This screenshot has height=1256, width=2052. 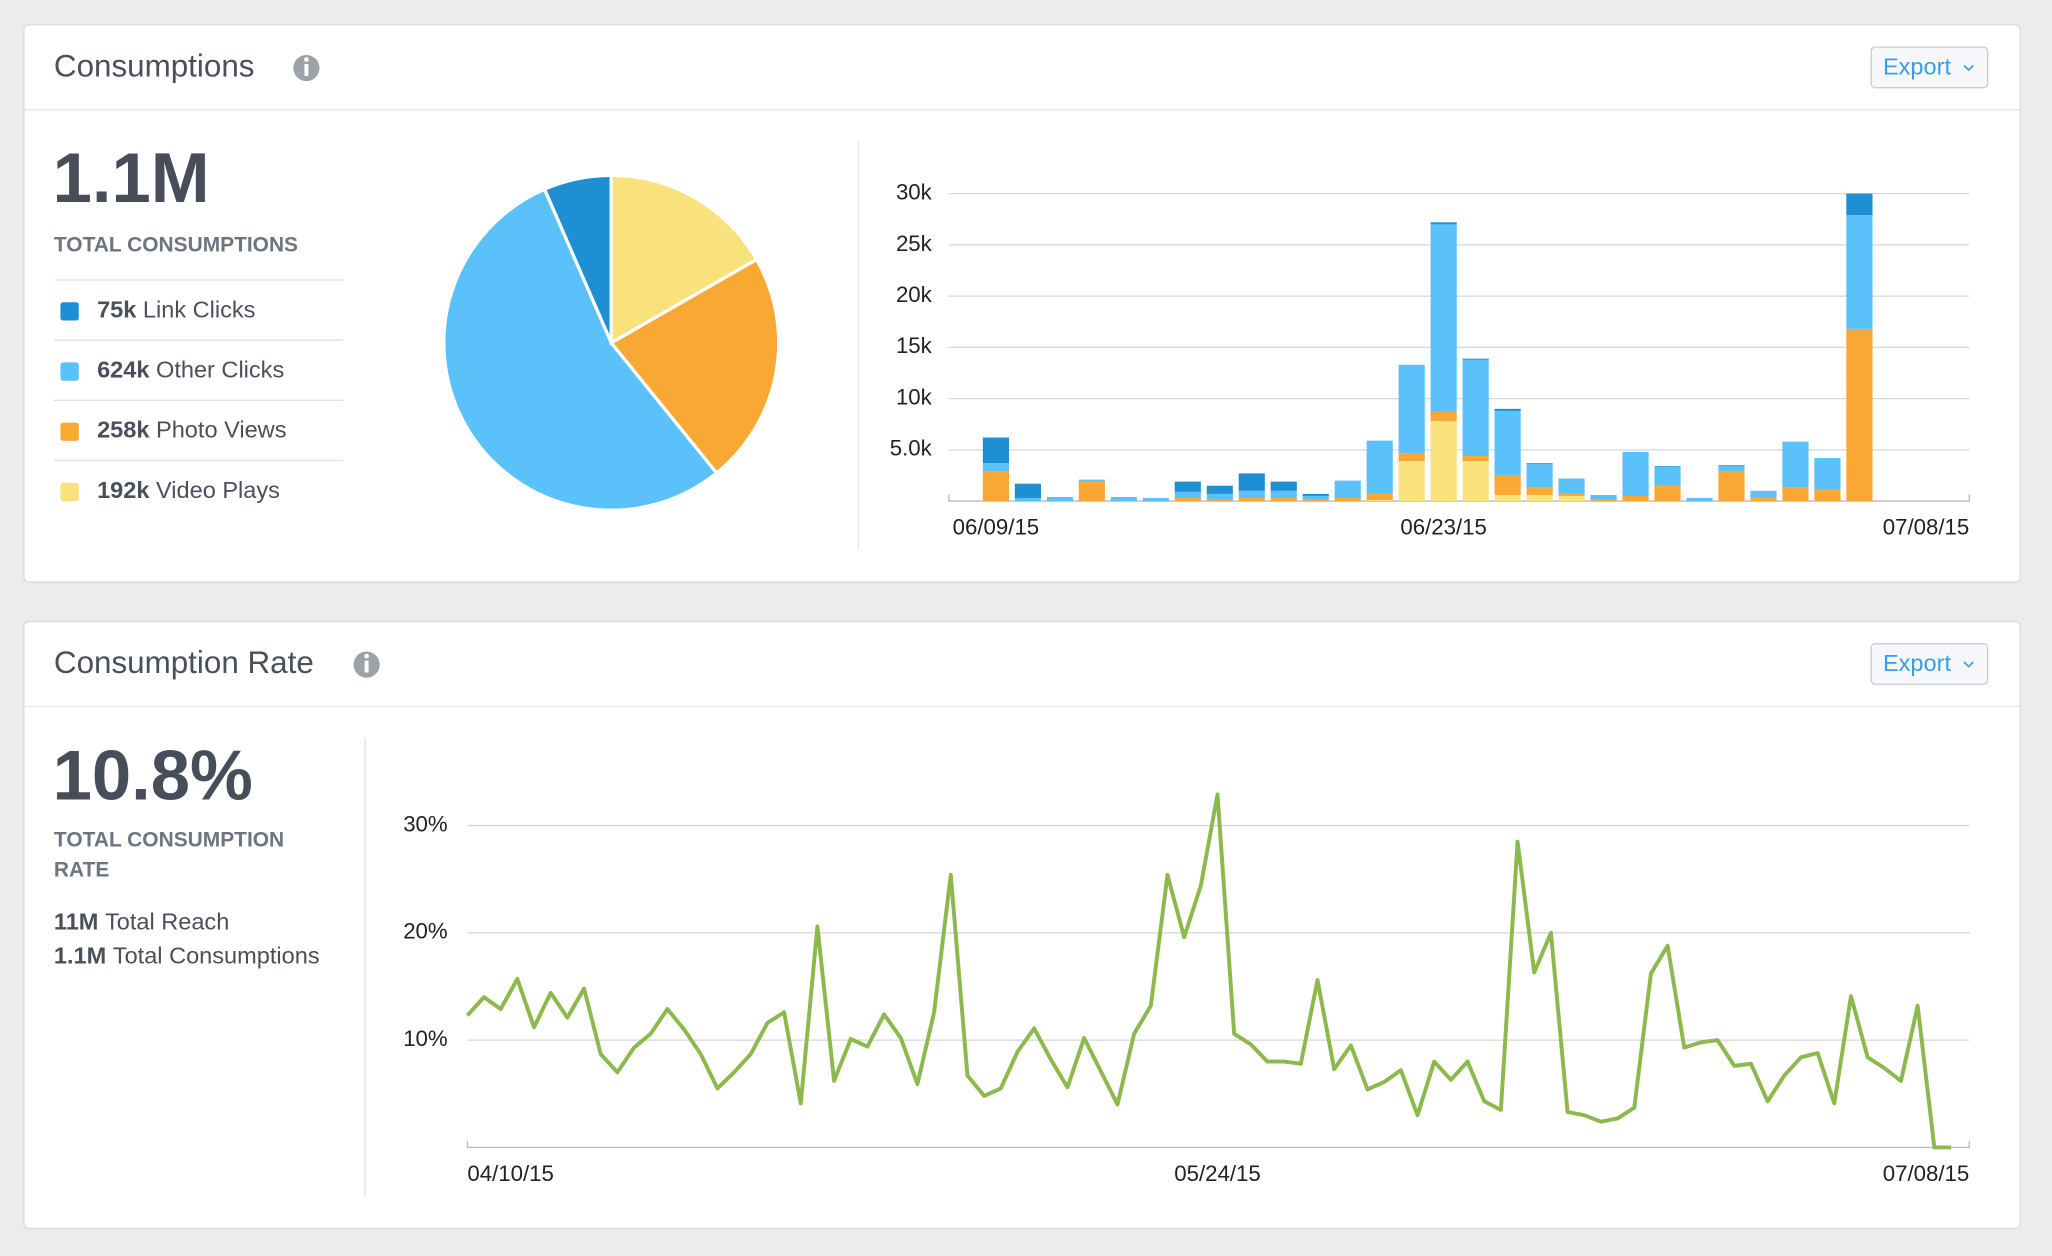 I want to click on total: 1.1M, so click(x=131, y=177).